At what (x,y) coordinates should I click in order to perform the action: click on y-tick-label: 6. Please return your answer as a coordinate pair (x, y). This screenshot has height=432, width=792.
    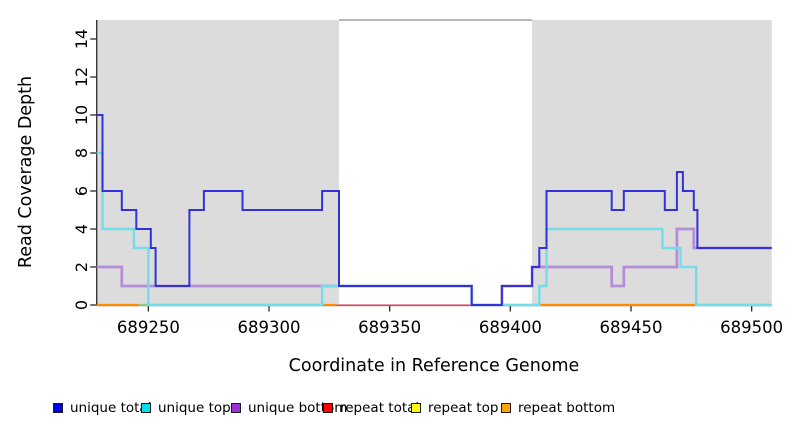
    Looking at the image, I should click on (81, 191).